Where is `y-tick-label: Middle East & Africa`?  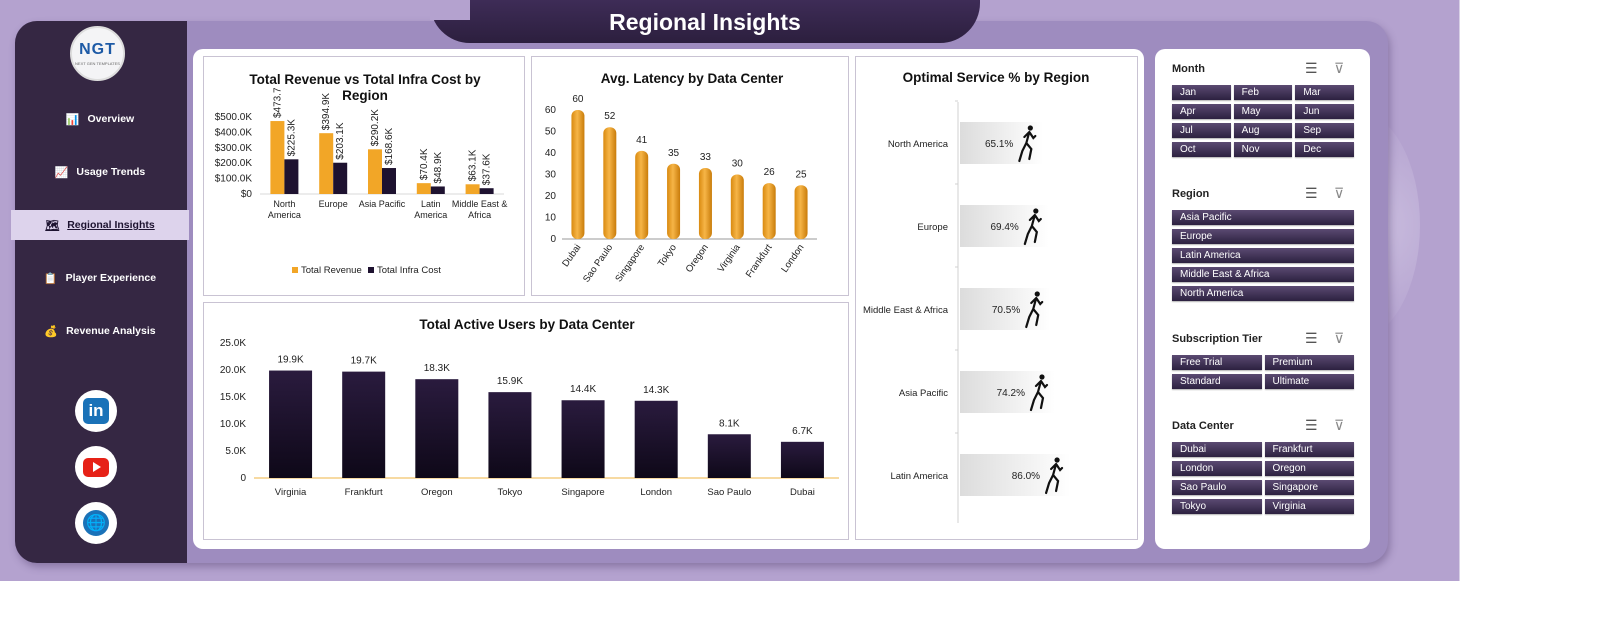 y-tick-label: Middle East & Africa is located at coordinates (906, 310).